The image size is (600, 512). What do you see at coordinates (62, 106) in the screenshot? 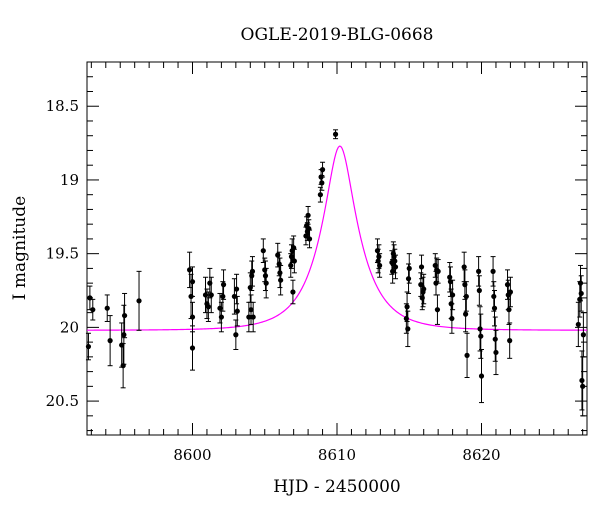
I see `y-tick-label: 18.5` at bounding box center [62, 106].